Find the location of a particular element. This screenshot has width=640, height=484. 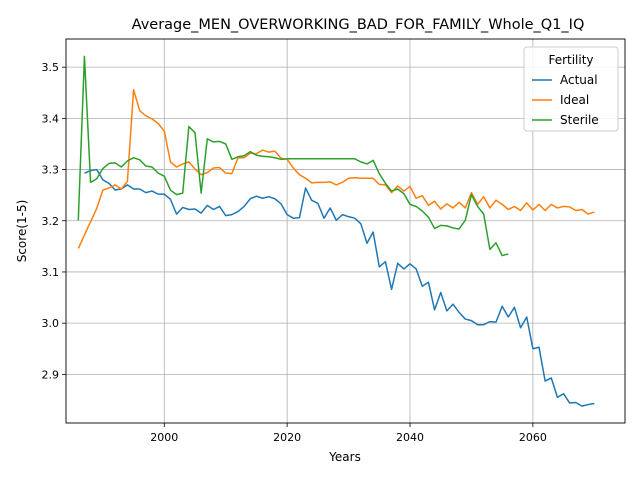

x-axis-label: Years is located at coordinates (344, 457).